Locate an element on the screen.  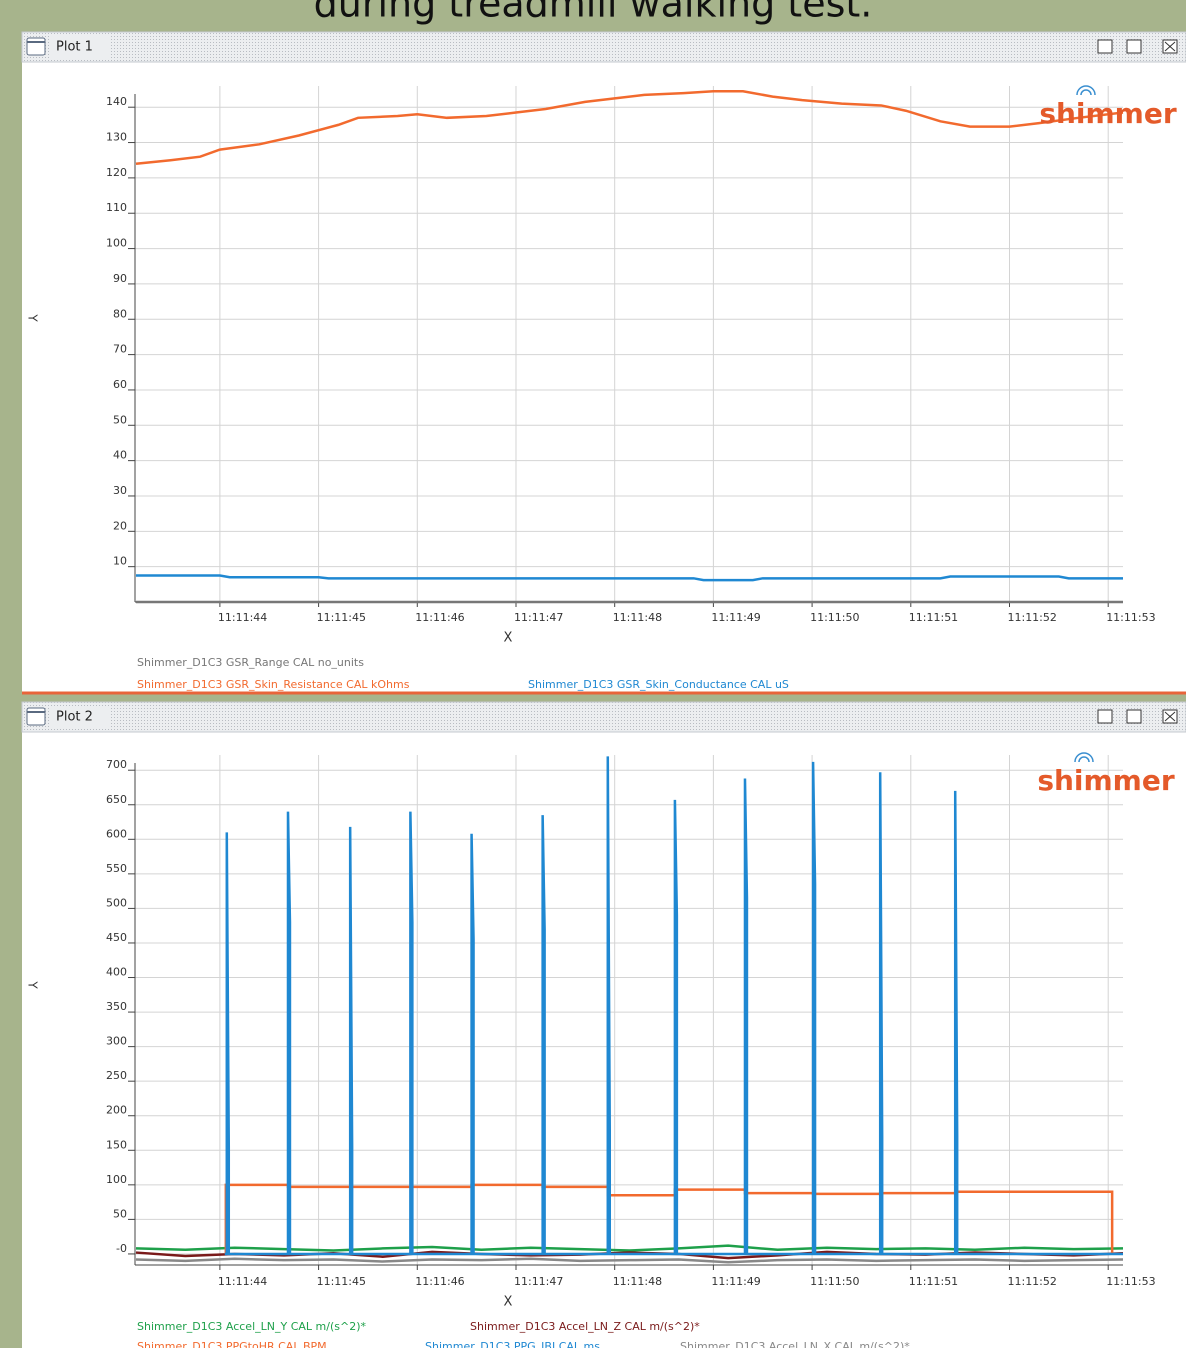
y-tick-label: 450 is located at coordinates (116, 937).